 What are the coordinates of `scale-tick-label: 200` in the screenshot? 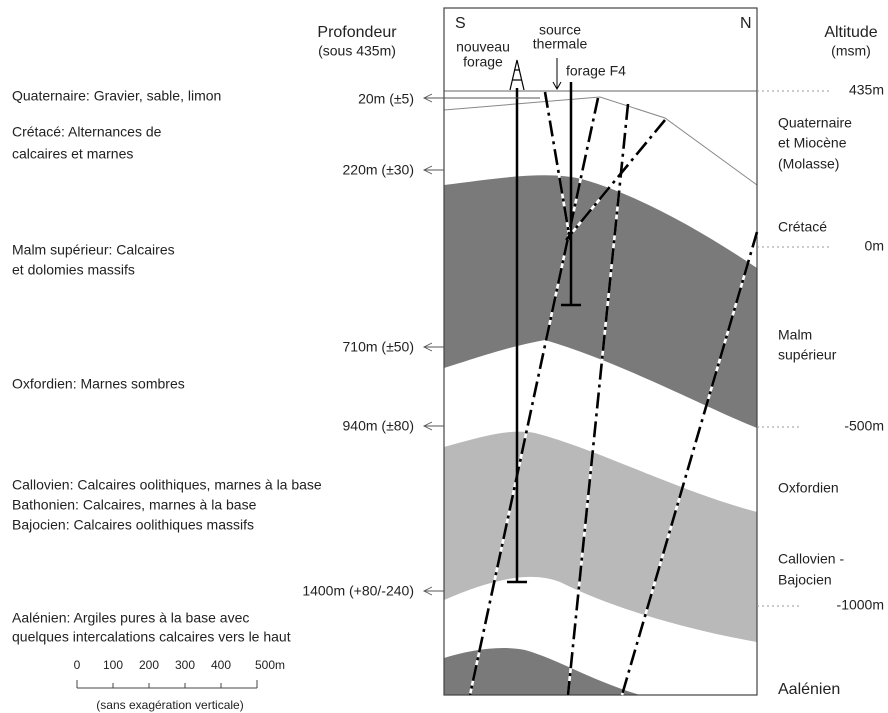 It's located at (149, 665).